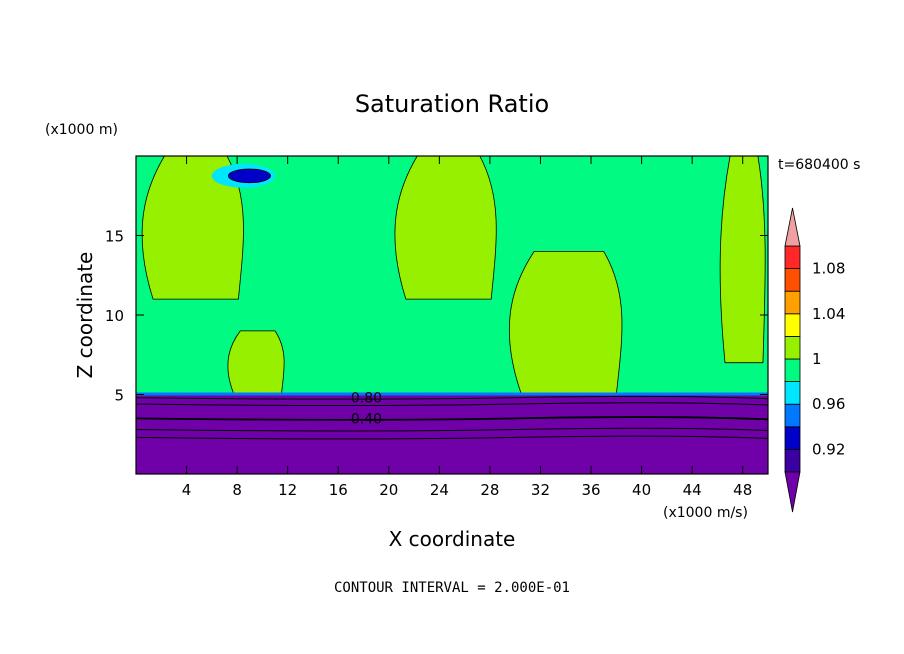  Describe the element at coordinates (366, 419) in the screenshot. I see `contour-label: 0.40` at that location.